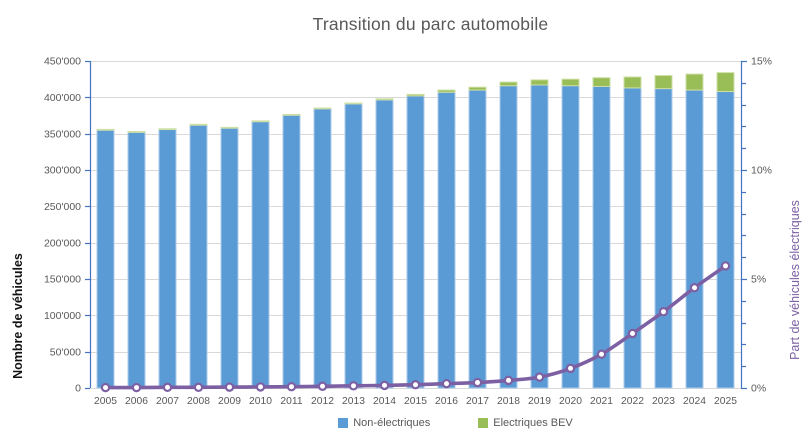 This screenshot has height=440, width=806. I want to click on bev-share-marker-2013, so click(353, 386).